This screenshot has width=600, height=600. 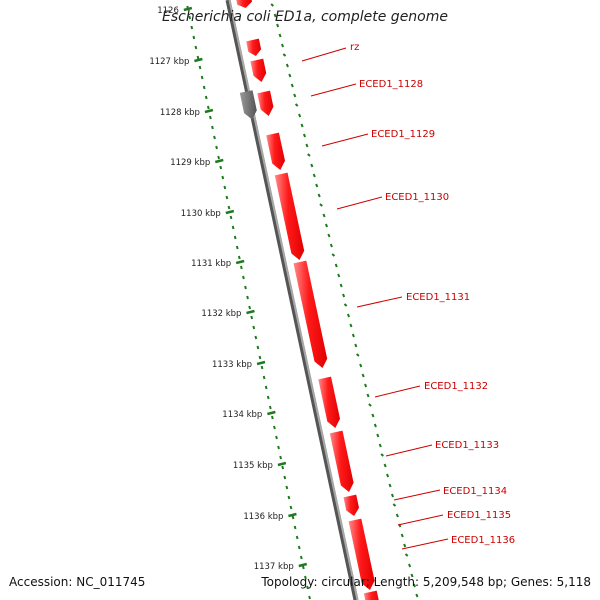 What do you see at coordinates (483, 540) in the screenshot?
I see `gene-label: ECED1_1136` at bounding box center [483, 540].